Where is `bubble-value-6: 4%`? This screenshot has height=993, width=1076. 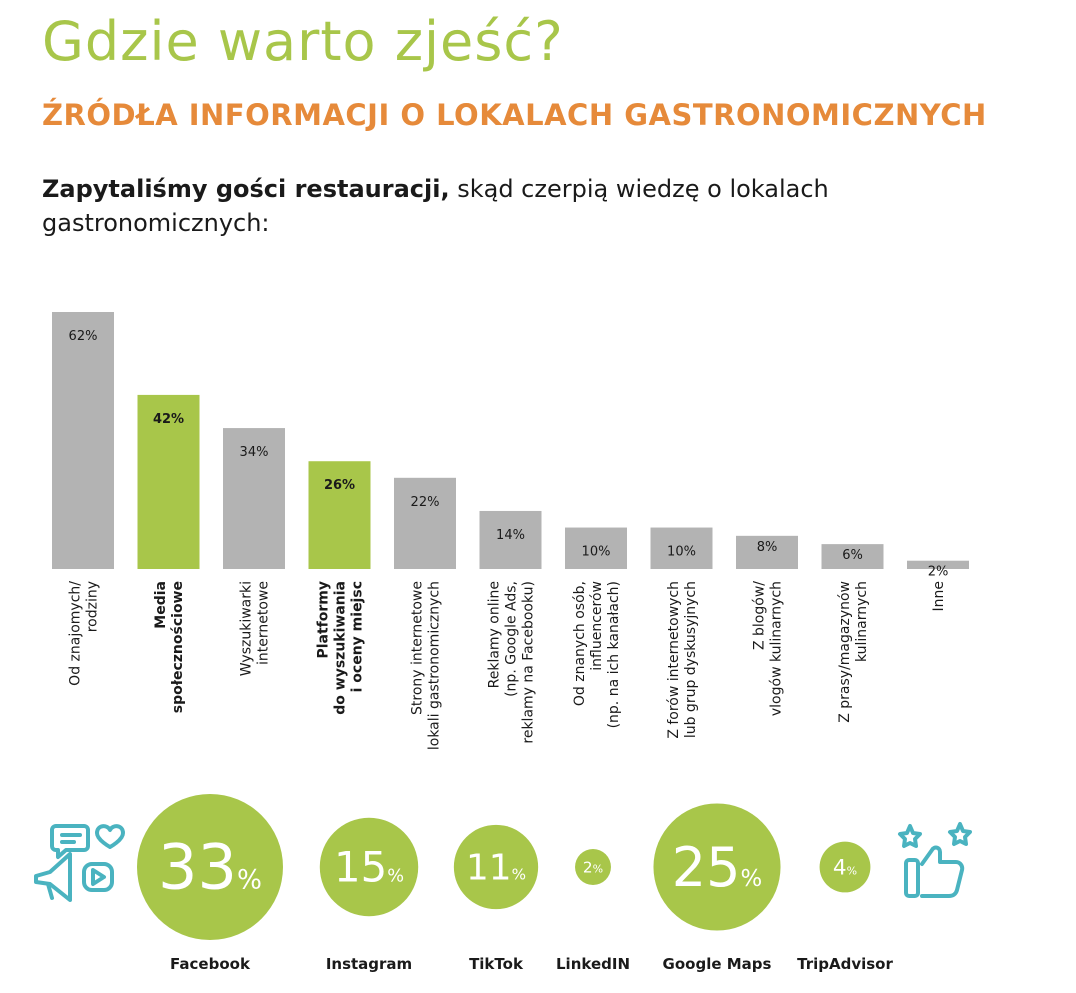
bubble-value-6: 4% is located at coordinates (845, 868).